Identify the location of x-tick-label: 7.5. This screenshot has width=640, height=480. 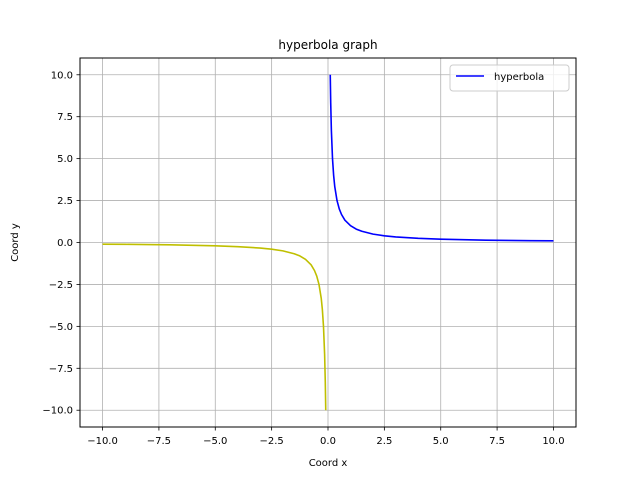
(497, 441).